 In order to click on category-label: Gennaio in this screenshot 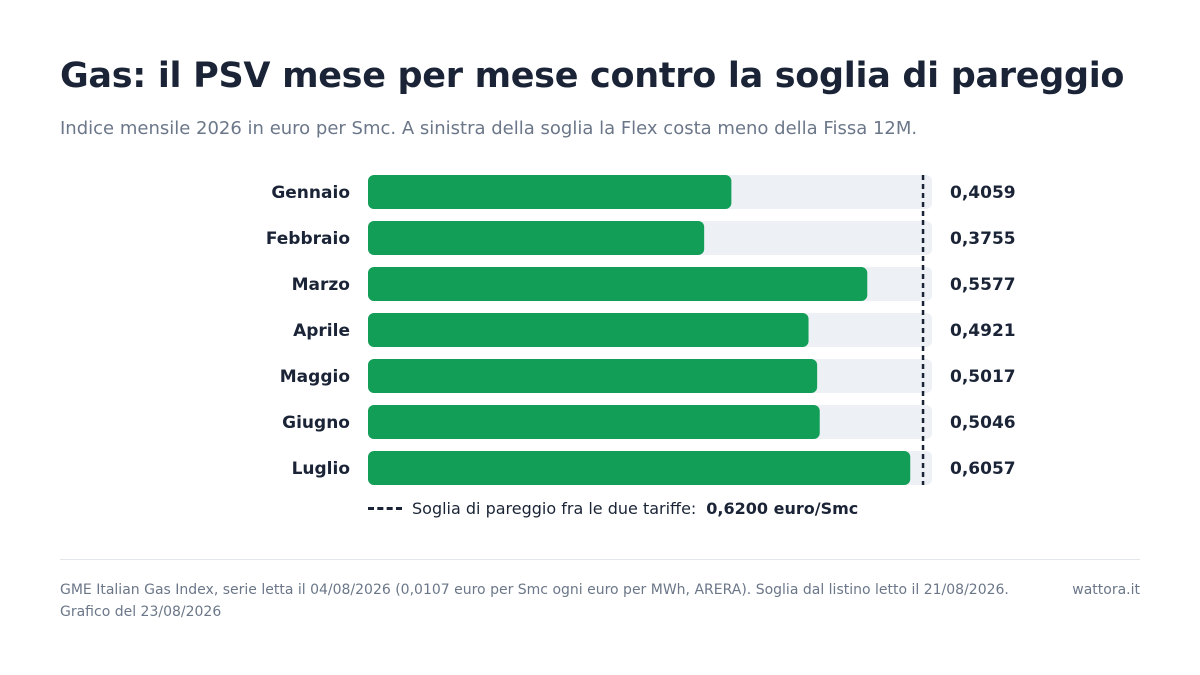, I will do `click(310, 193)`.